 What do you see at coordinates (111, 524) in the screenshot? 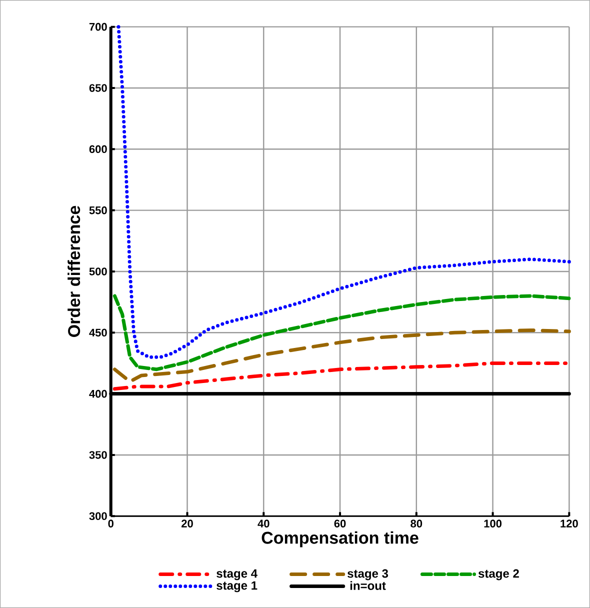
I see `x-tick-label: 0` at bounding box center [111, 524].